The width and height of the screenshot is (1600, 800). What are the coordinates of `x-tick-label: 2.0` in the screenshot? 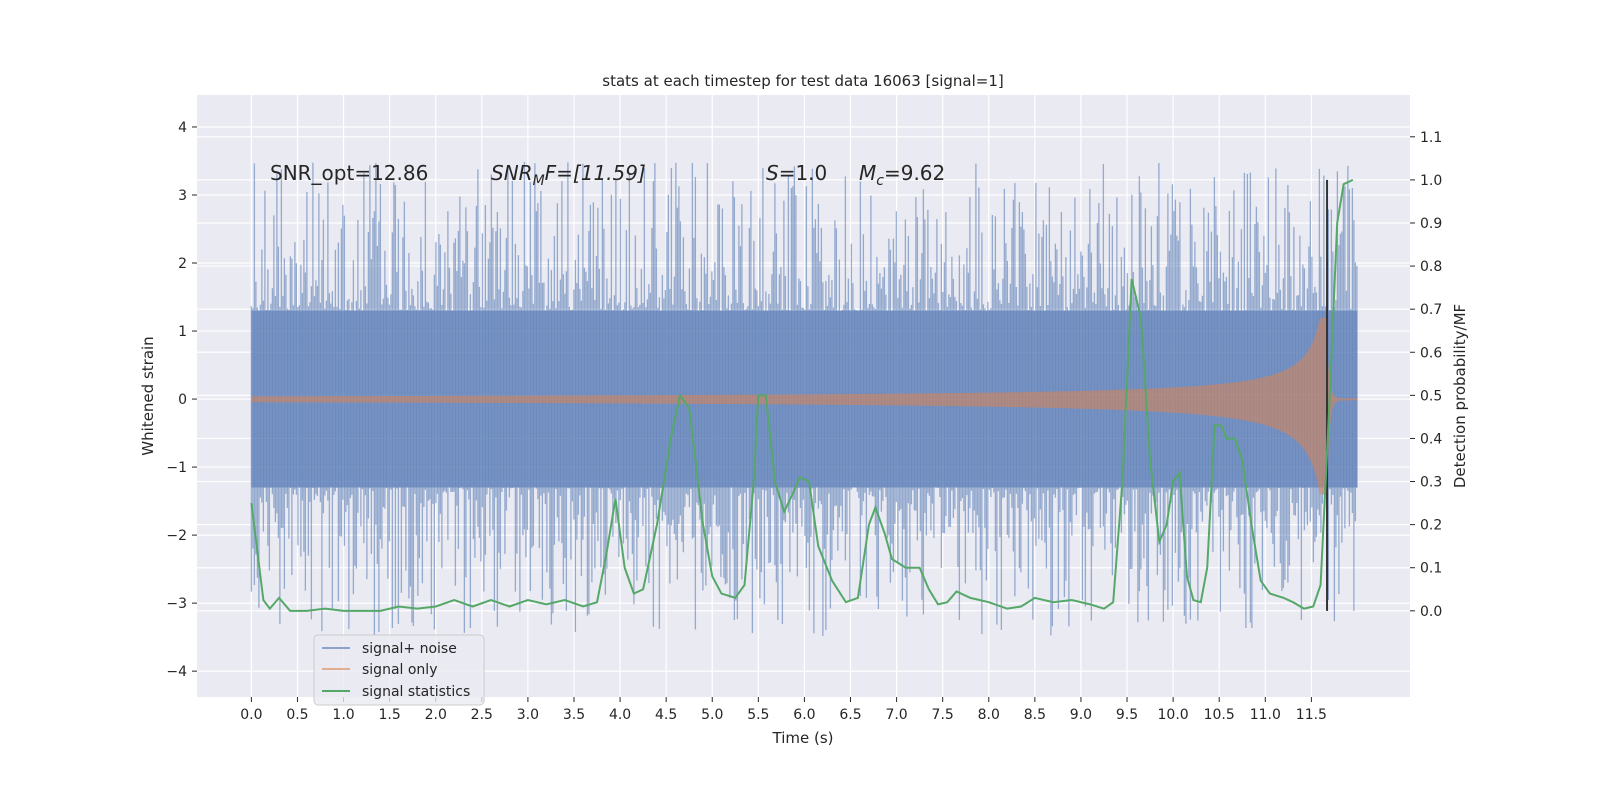 It's located at (436, 715).